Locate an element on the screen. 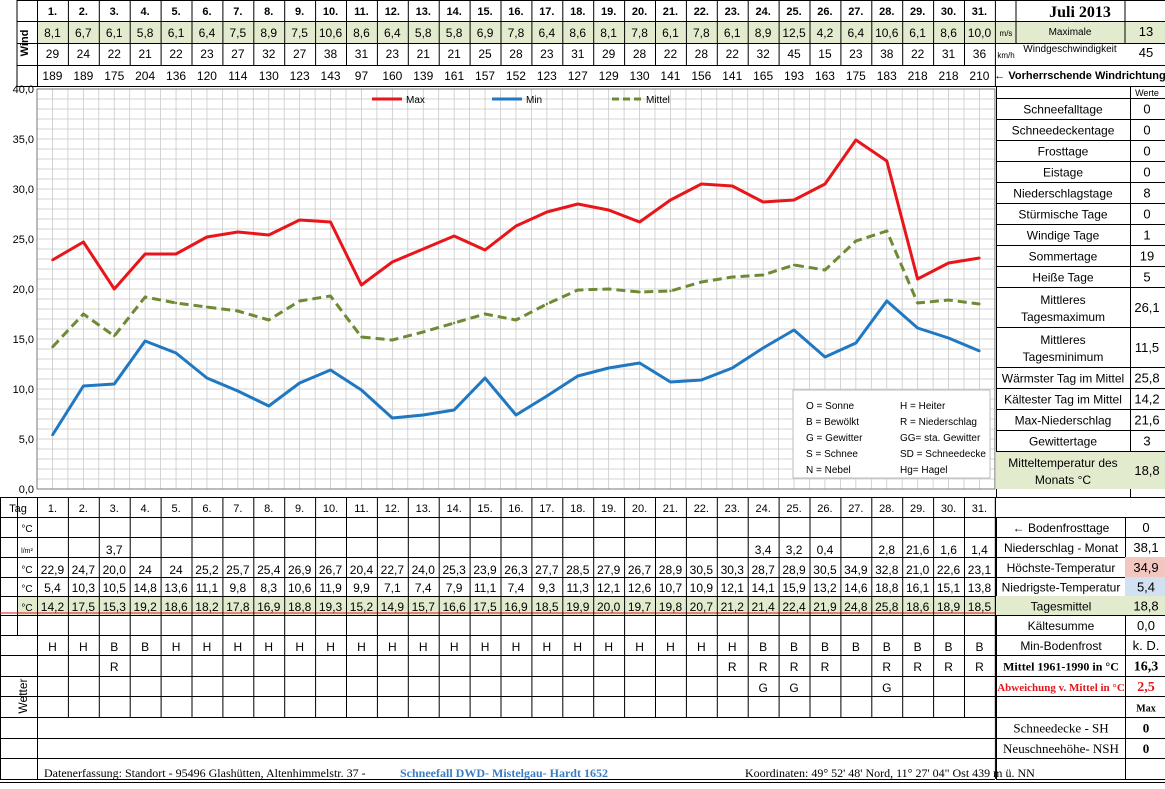 The height and width of the screenshot is (789, 1165). wind-direction-cell: 97 is located at coordinates (362, 76).